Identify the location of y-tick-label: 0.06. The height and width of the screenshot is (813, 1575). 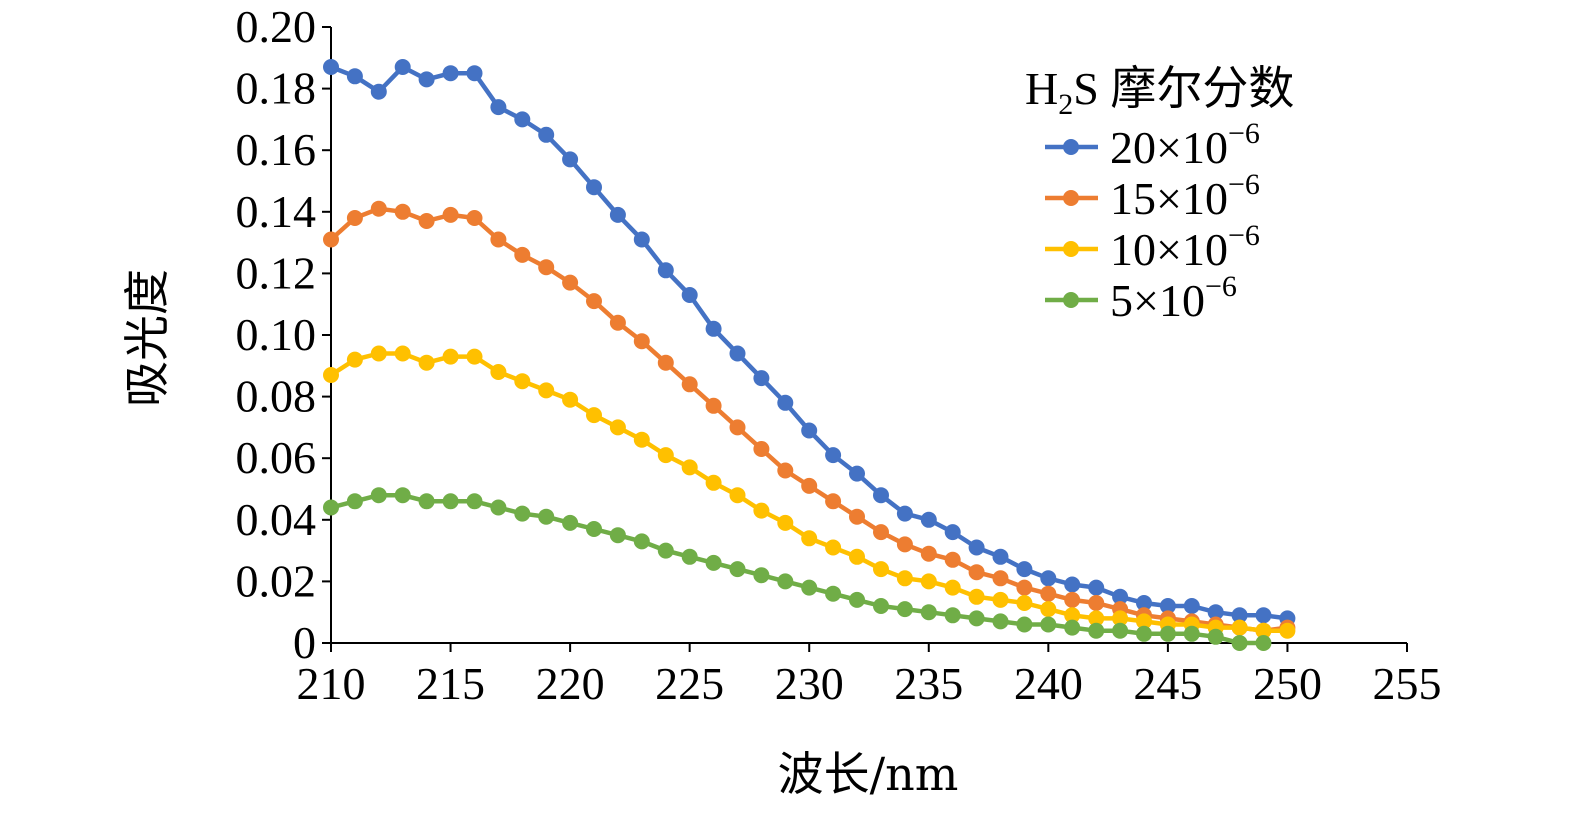
(276, 457).